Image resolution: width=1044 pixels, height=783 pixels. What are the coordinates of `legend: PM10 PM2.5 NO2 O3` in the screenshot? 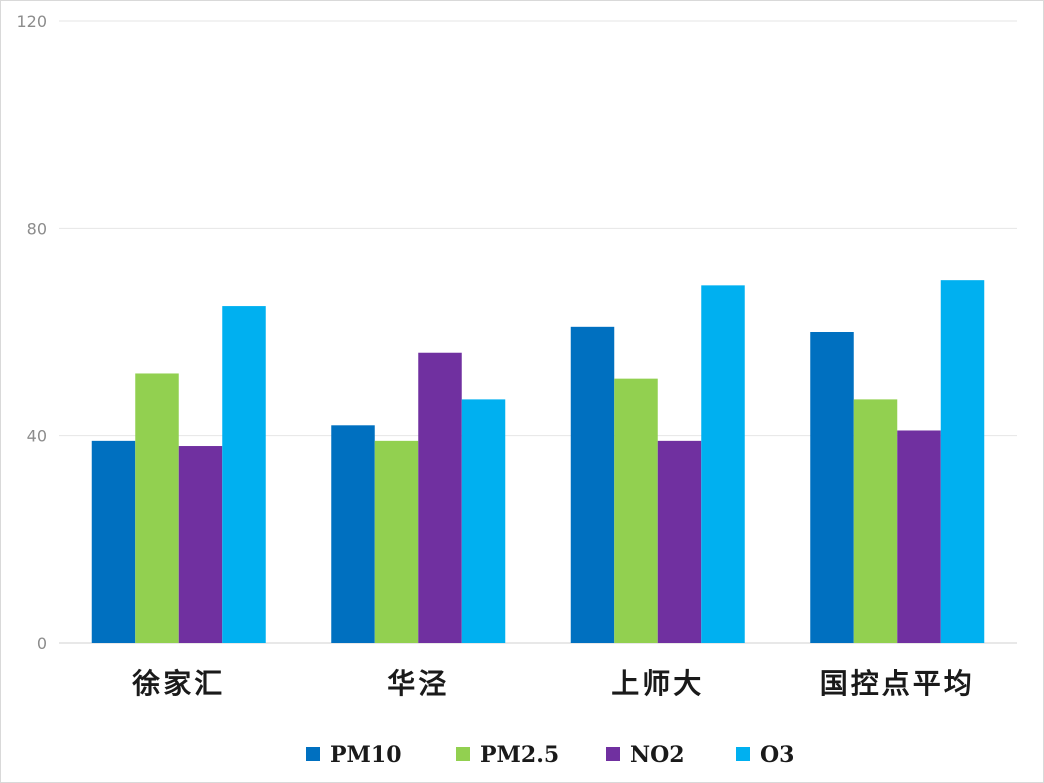 It's located at (550, 755).